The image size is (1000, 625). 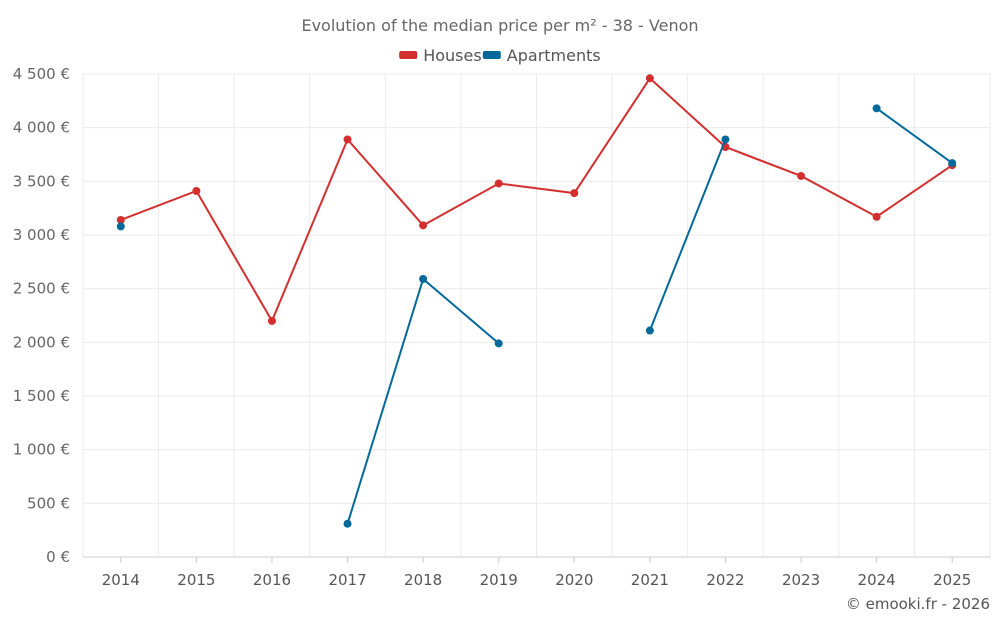 What do you see at coordinates (650, 580) in the screenshot?
I see `x-tick-label: 2021` at bounding box center [650, 580].